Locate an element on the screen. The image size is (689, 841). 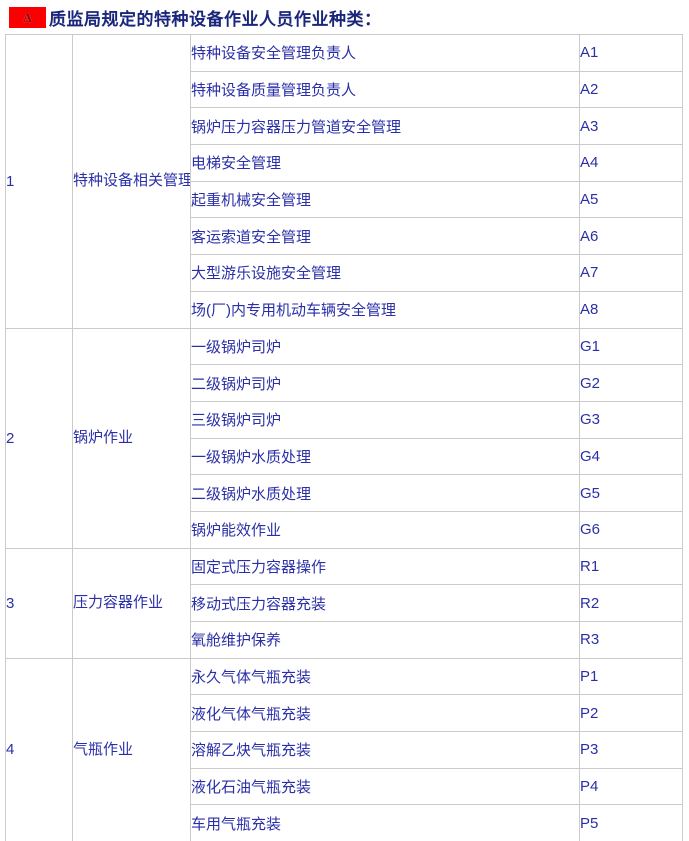
job-code-cell: R2 is located at coordinates (631, 603).